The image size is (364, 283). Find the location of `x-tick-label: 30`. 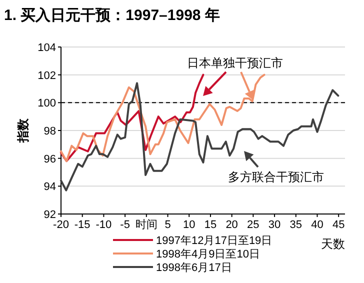

x-tick-label: 30 is located at coordinates (274, 225).